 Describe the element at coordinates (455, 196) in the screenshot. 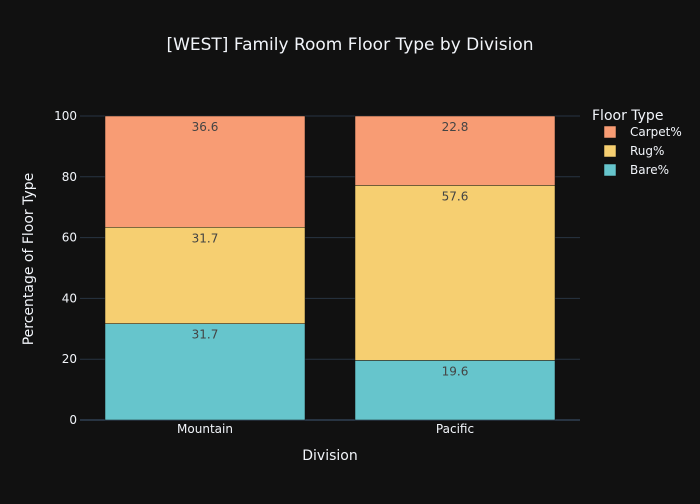

I see `data-label: 57.6` at that location.